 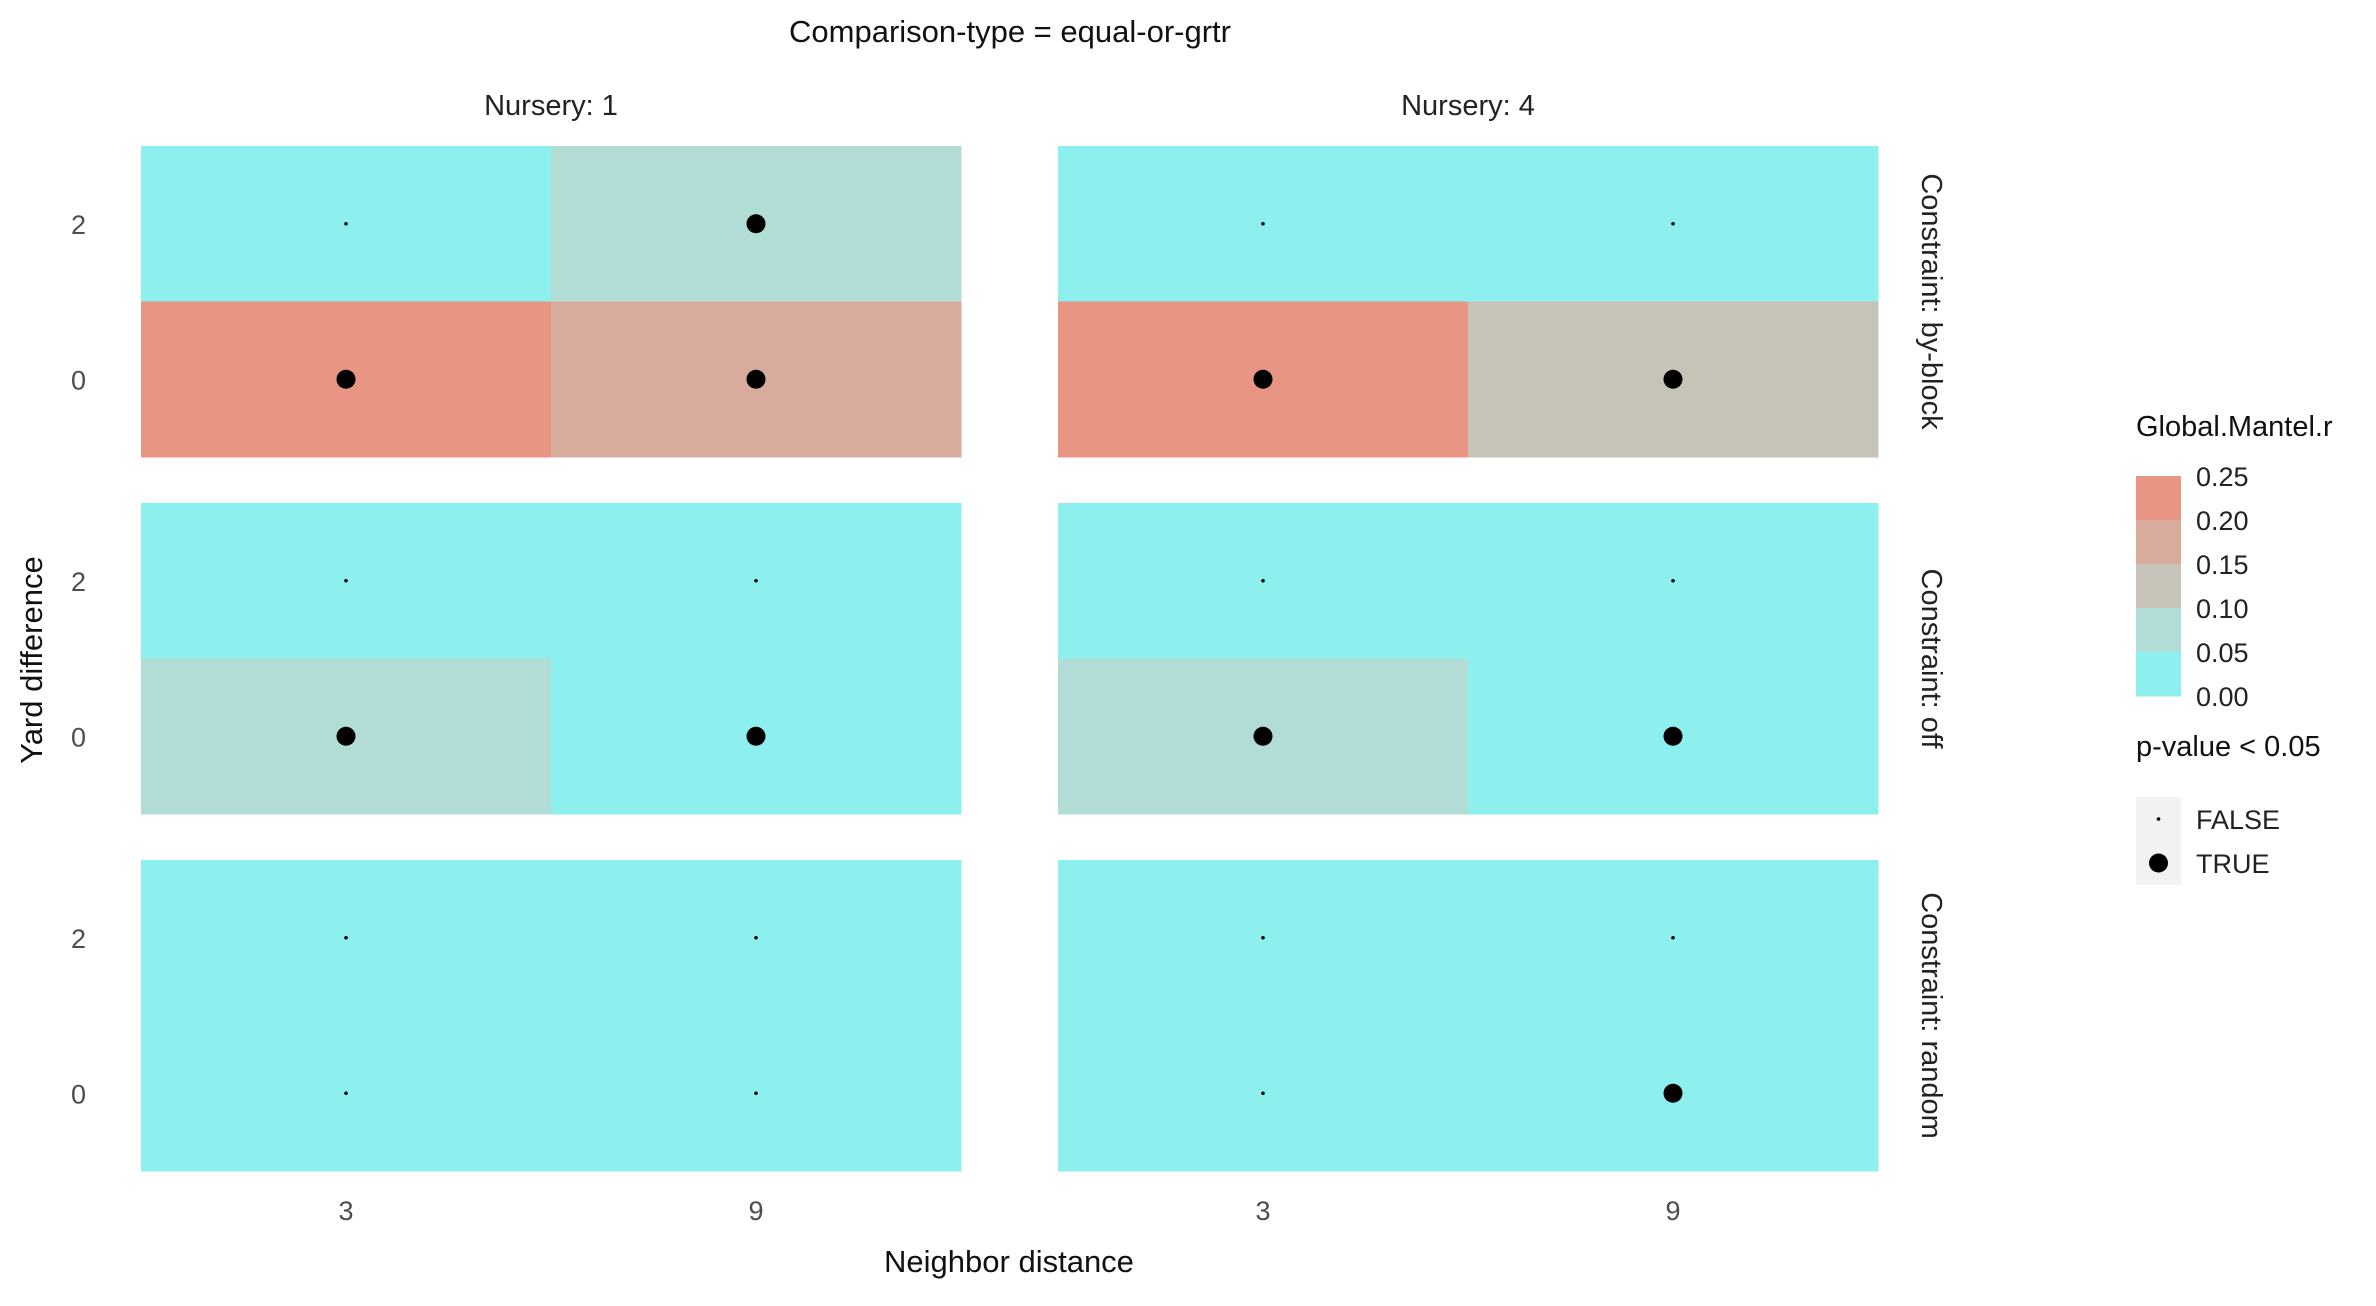 I want to click on fill-legend-label: 0.10, so click(x=2222, y=609).